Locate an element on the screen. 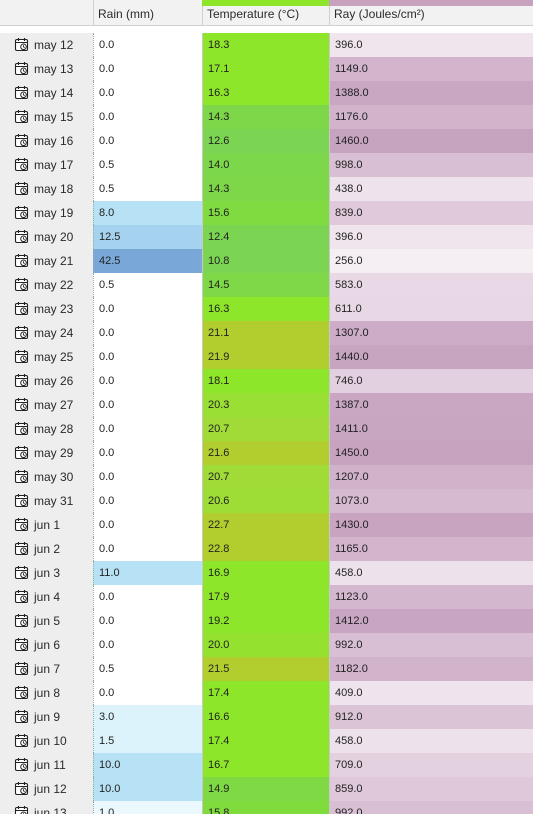 This screenshot has height=814, width=533. ray-cell: 256.0 is located at coordinates (431, 261).